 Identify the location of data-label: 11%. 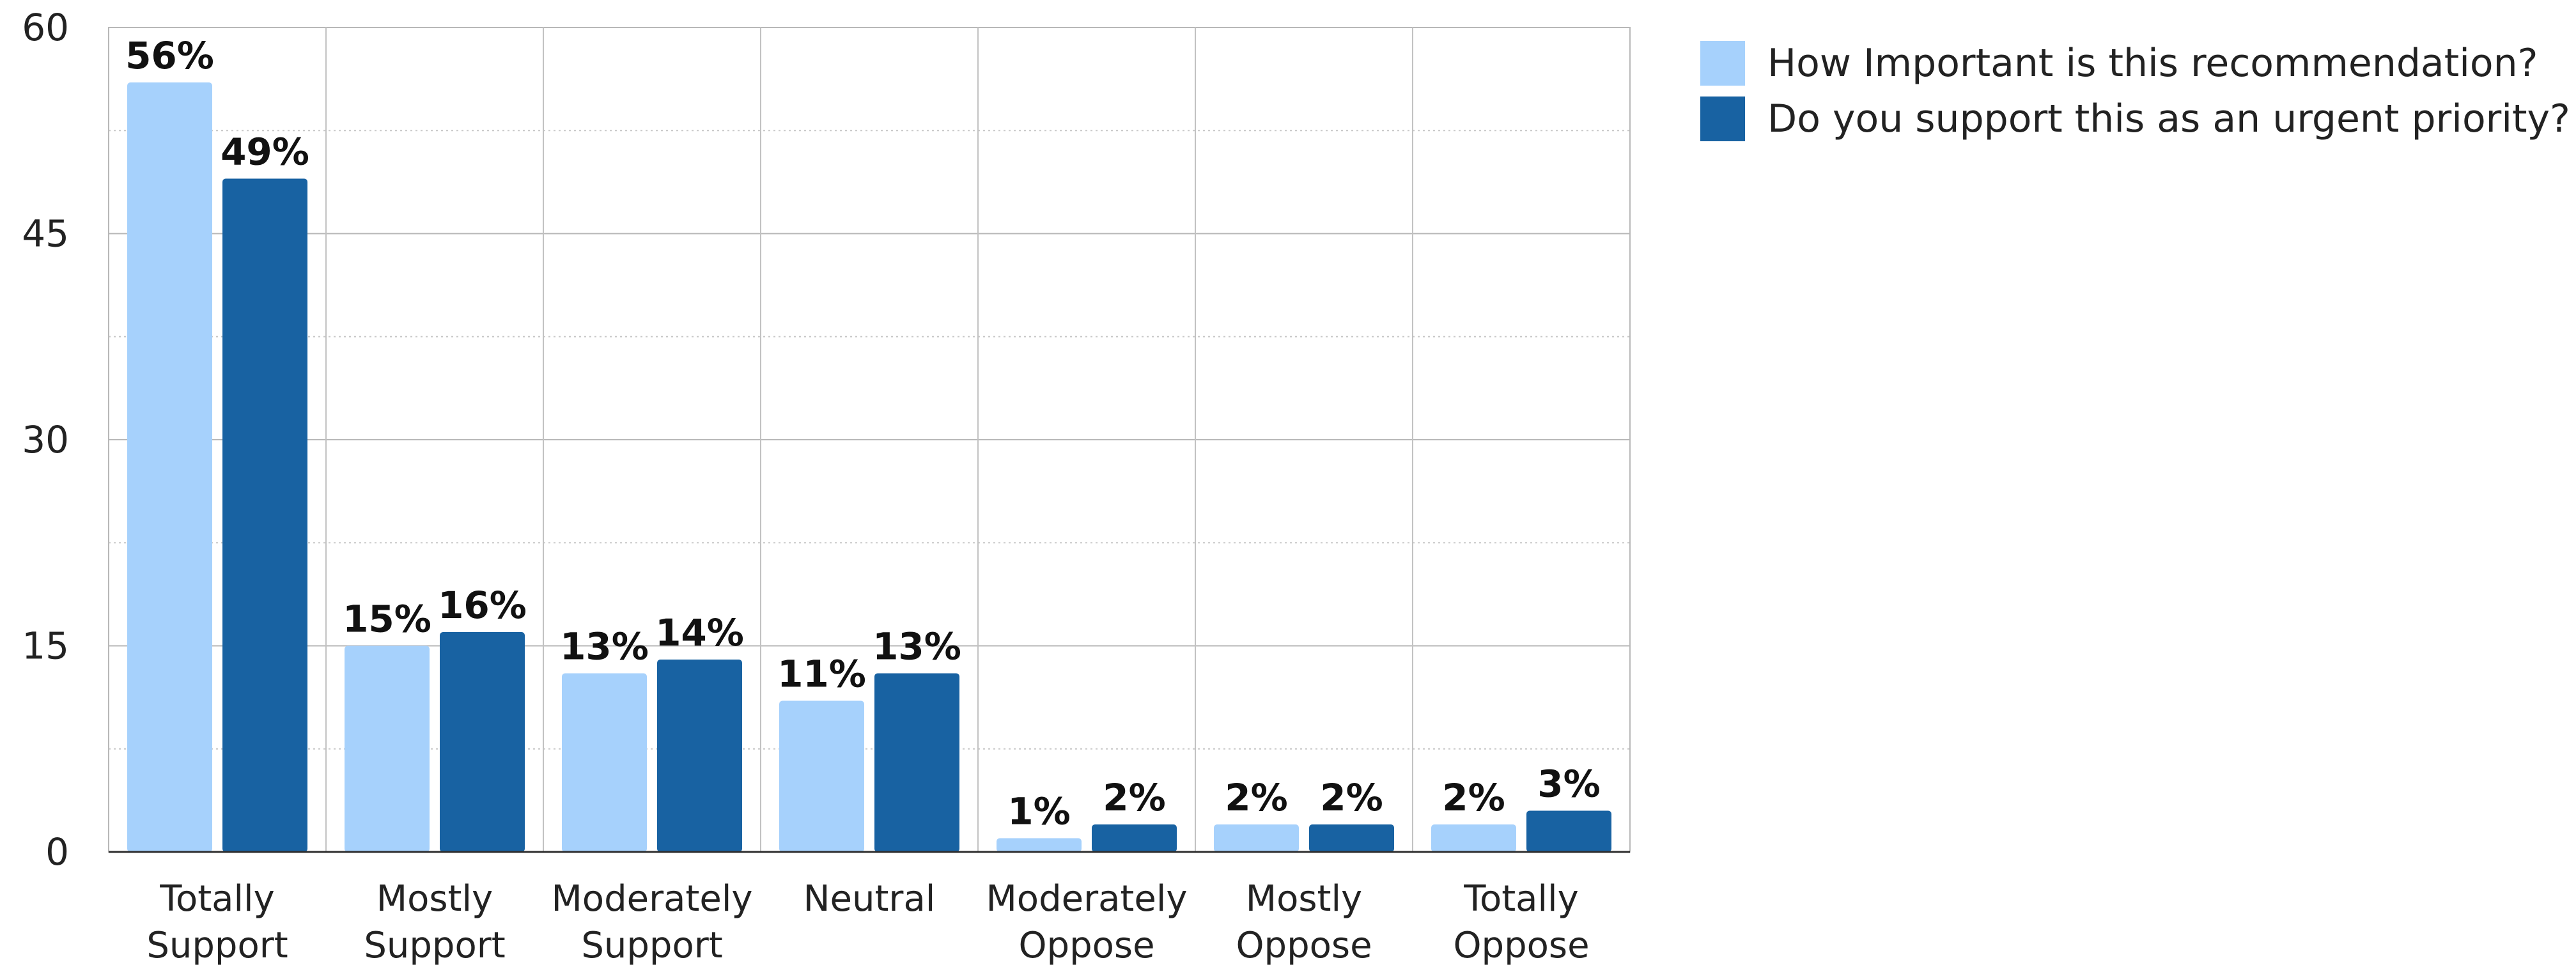
(822, 674).